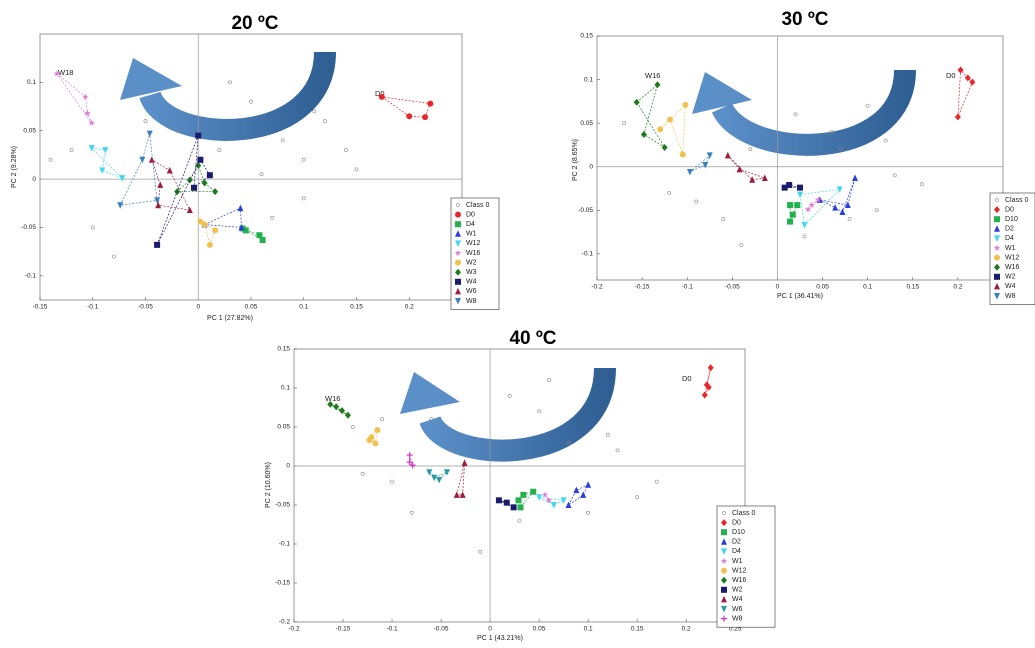 The image size is (1035, 648). Describe the element at coordinates (356, 307) in the screenshot. I see `x-tick-label: 0.15` at that location.